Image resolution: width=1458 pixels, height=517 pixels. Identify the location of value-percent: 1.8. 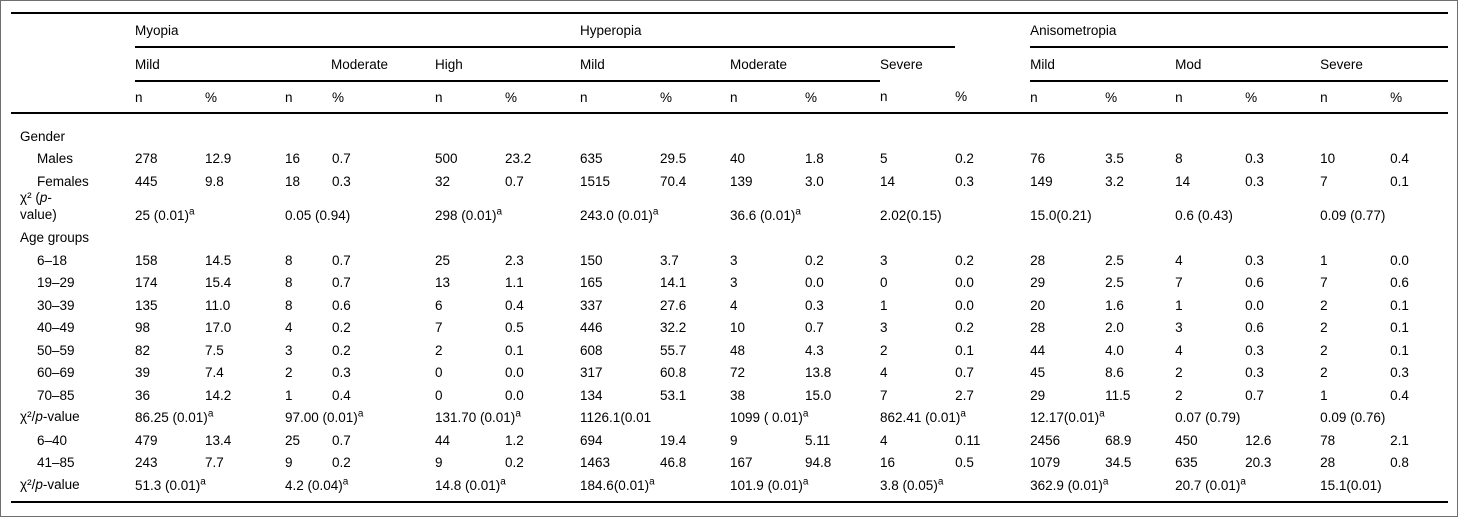
(814, 158).